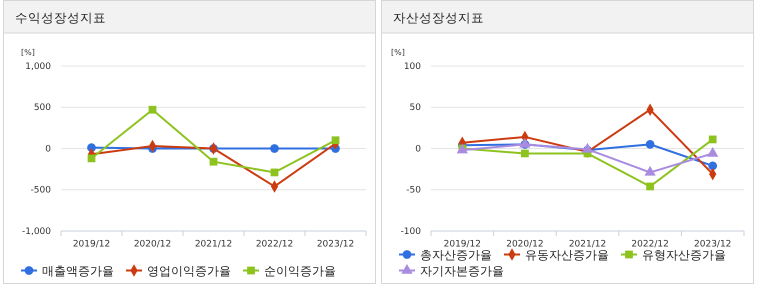 This screenshot has width=761, height=289. What do you see at coordinates (438, 17) in the screenshot?
I see `chart-title: 자산성장성지표` at bounding box center [438, 17].